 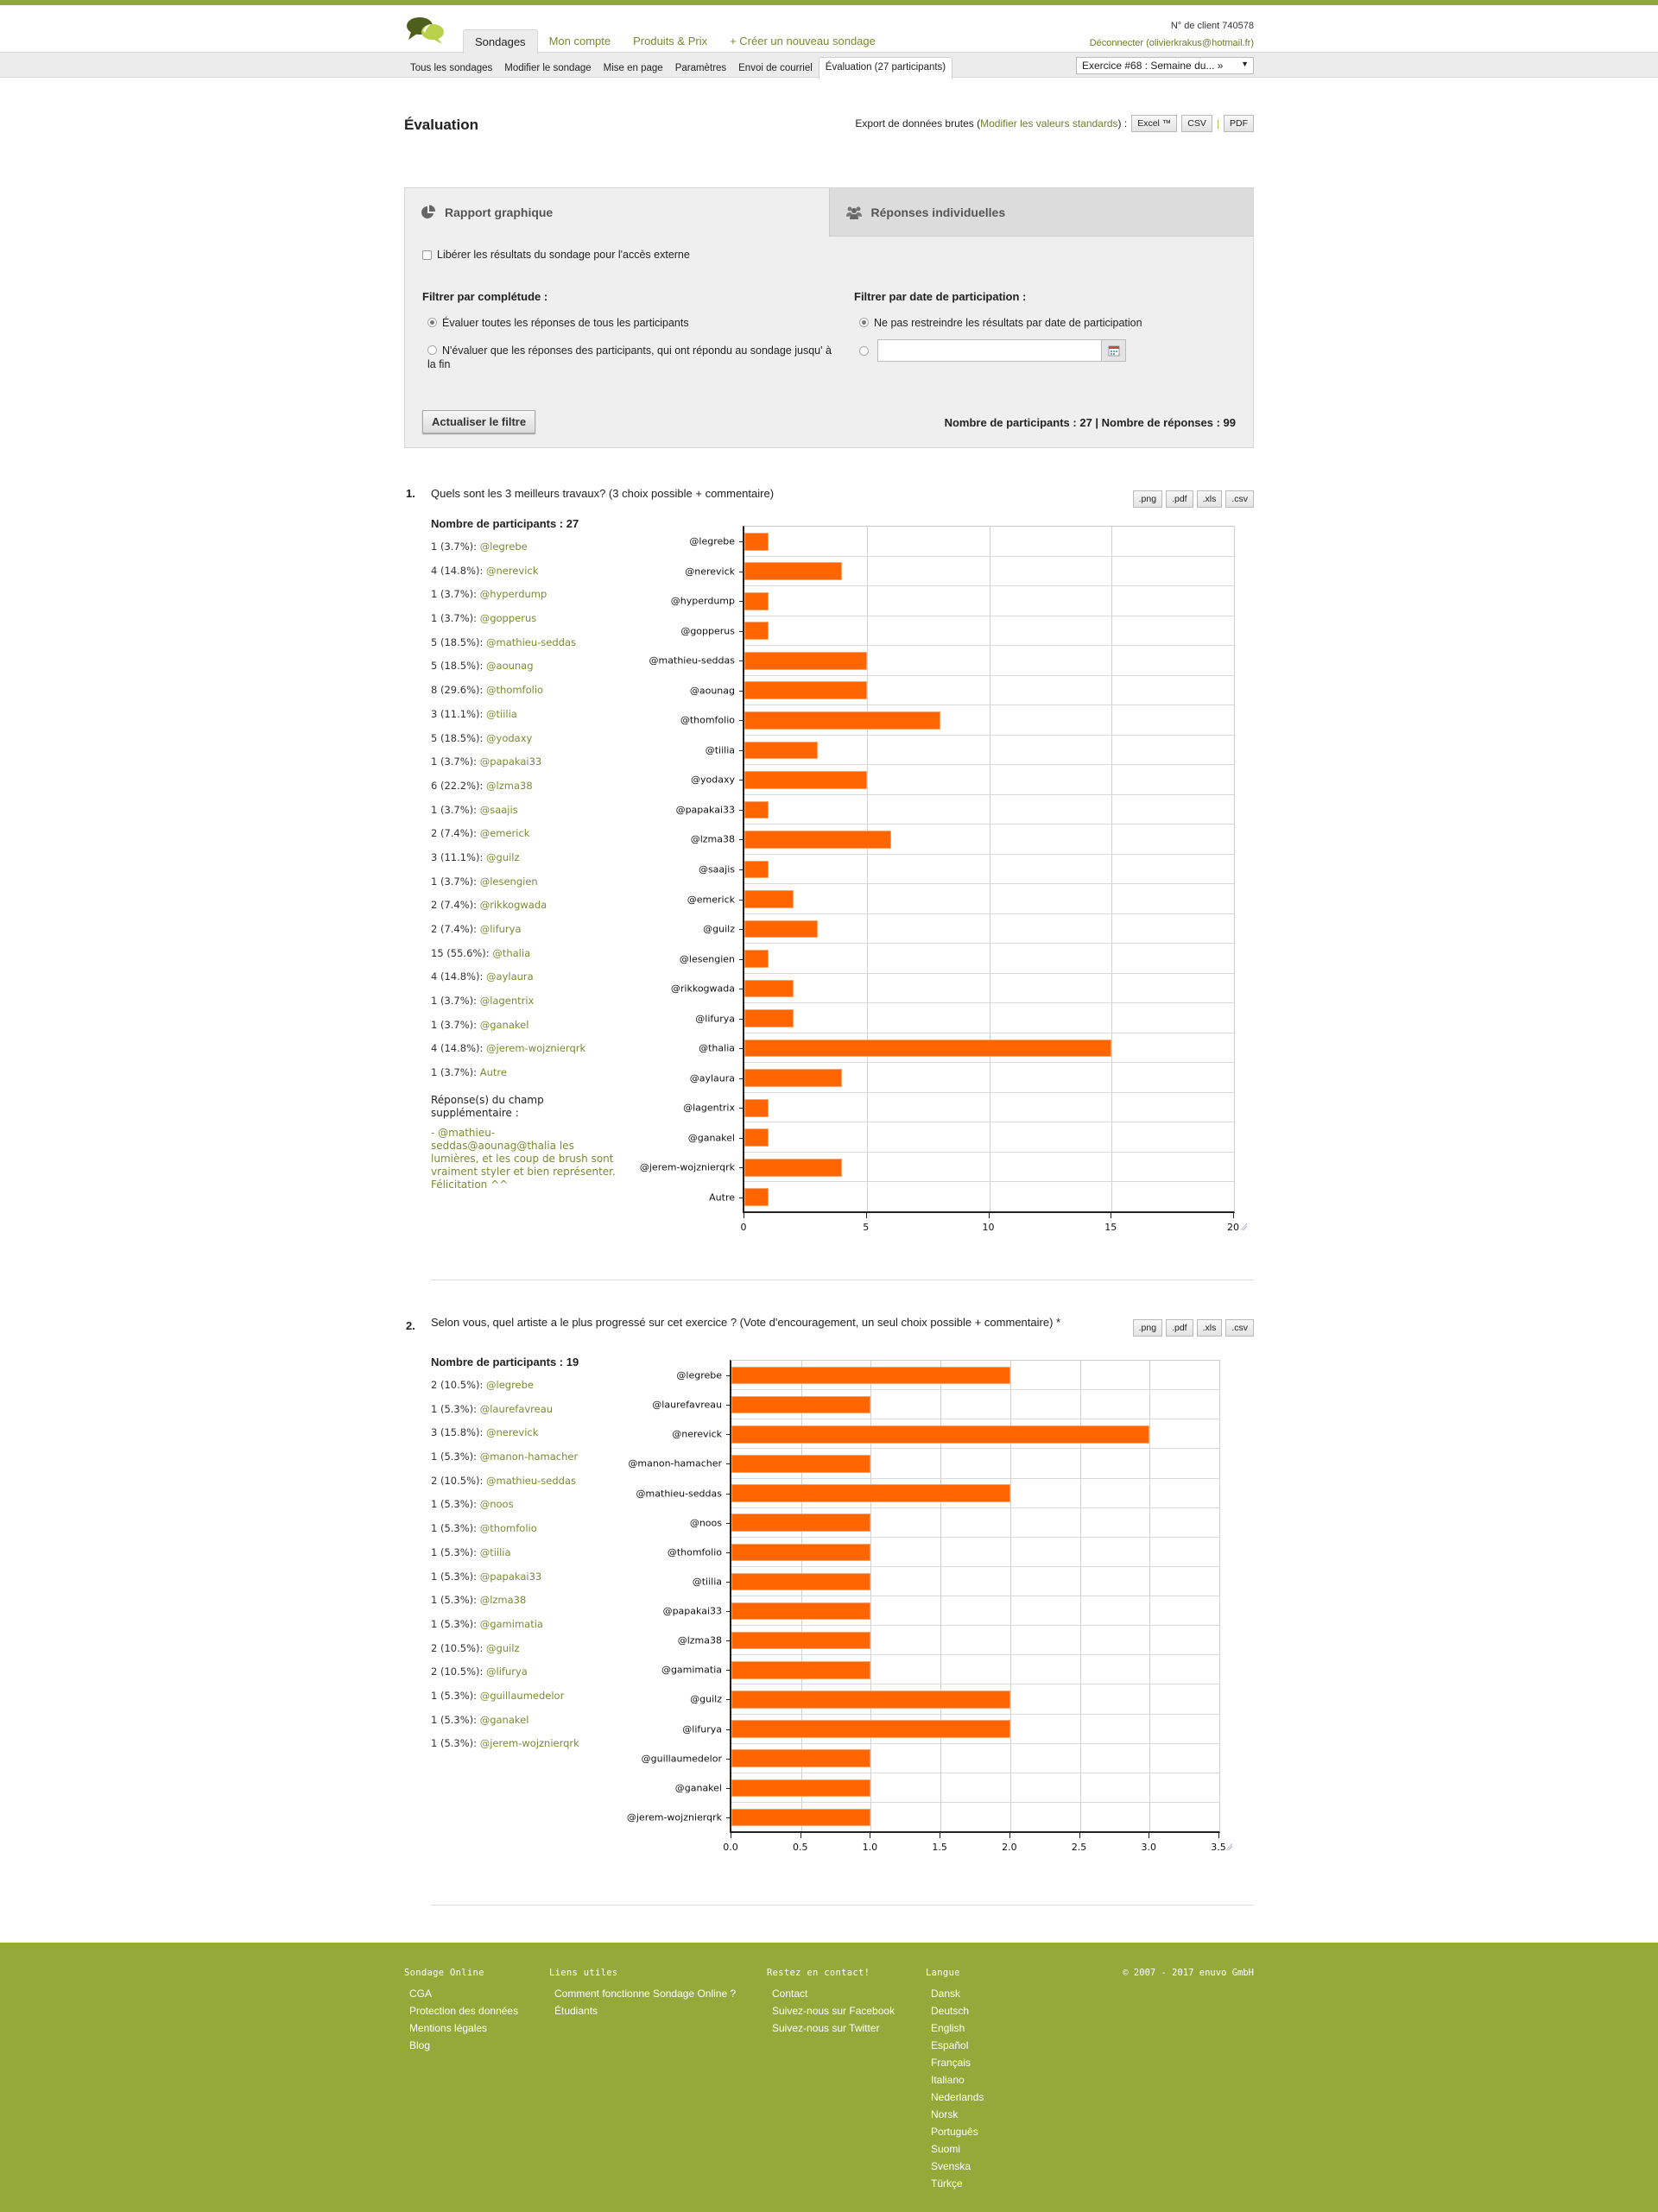 I want to click on tab-create-survey: + Créer un nouveau sondage, so click(x=803, y=41).